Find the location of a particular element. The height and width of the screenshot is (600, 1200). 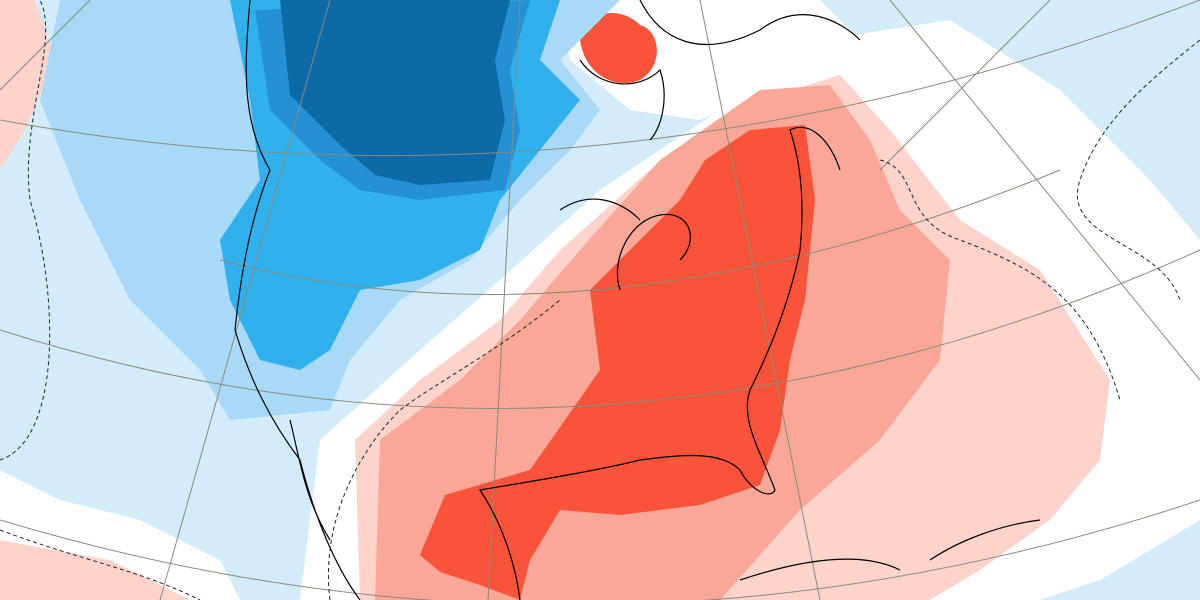

parallel is located at coordinates (640, 232).